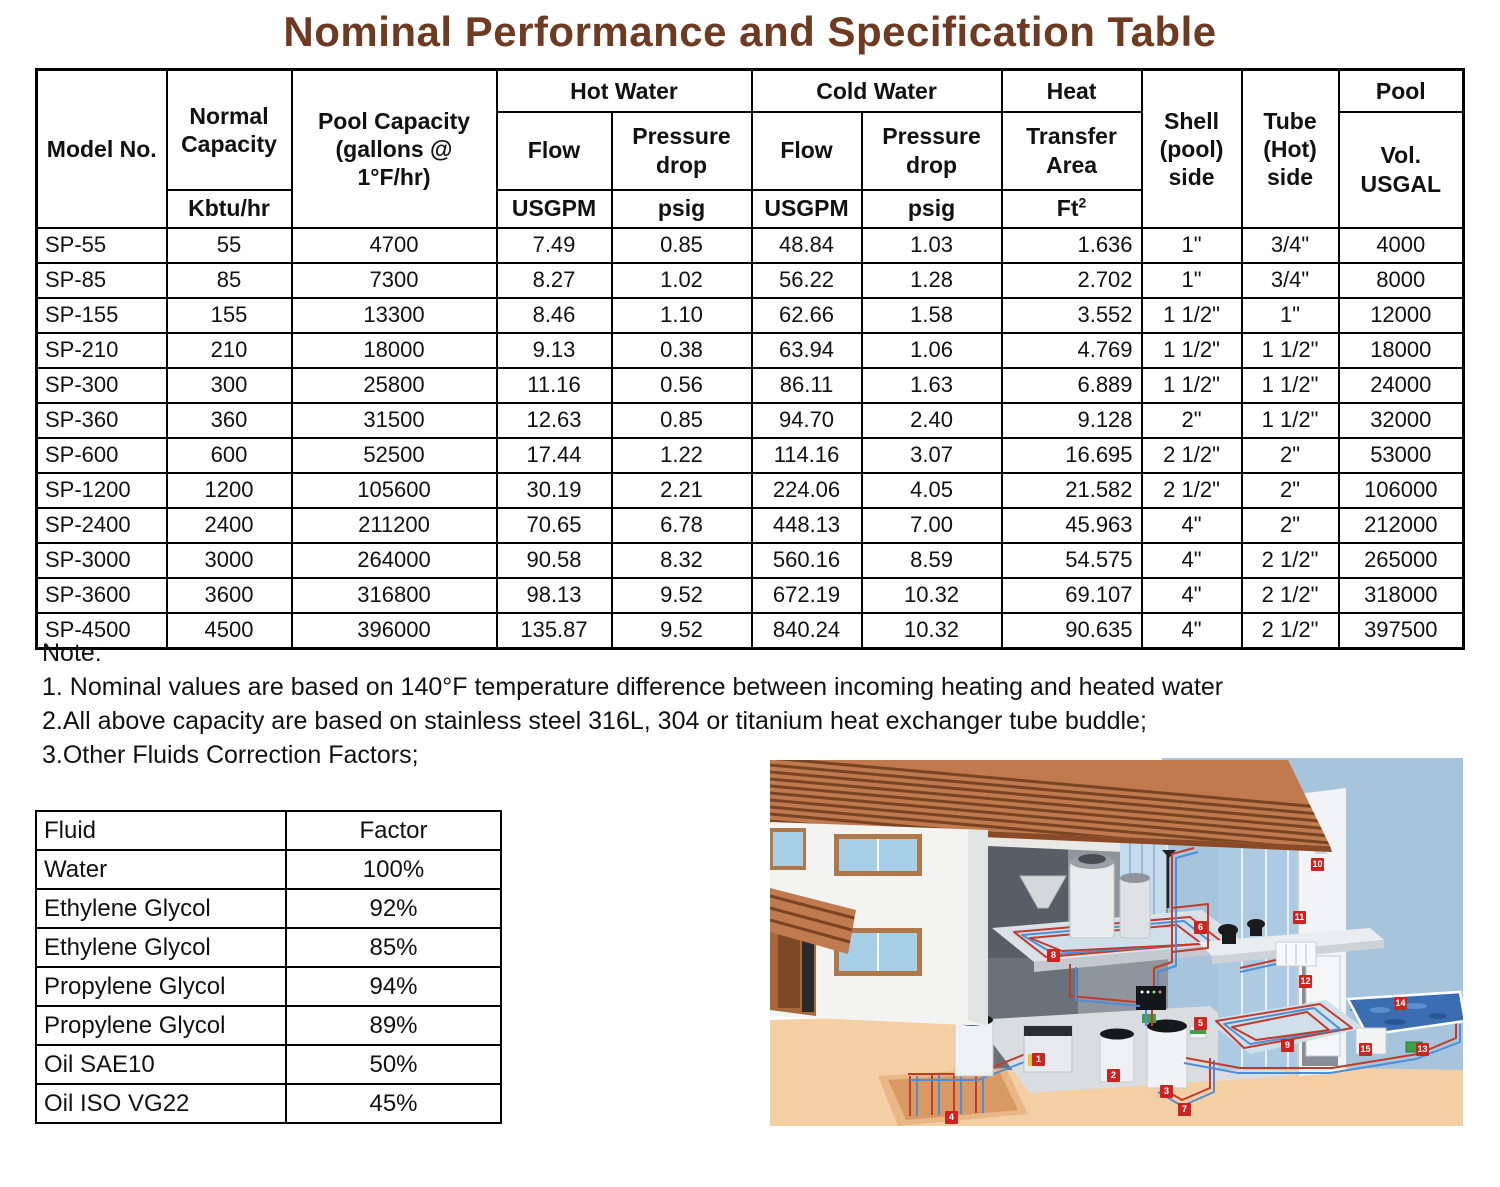 Image resolution: width=1500 pixels, height=1187 pixels. Describe the element at coordinates (1071, 630) in the screenshot. I see `cell: 90.635` at that location.